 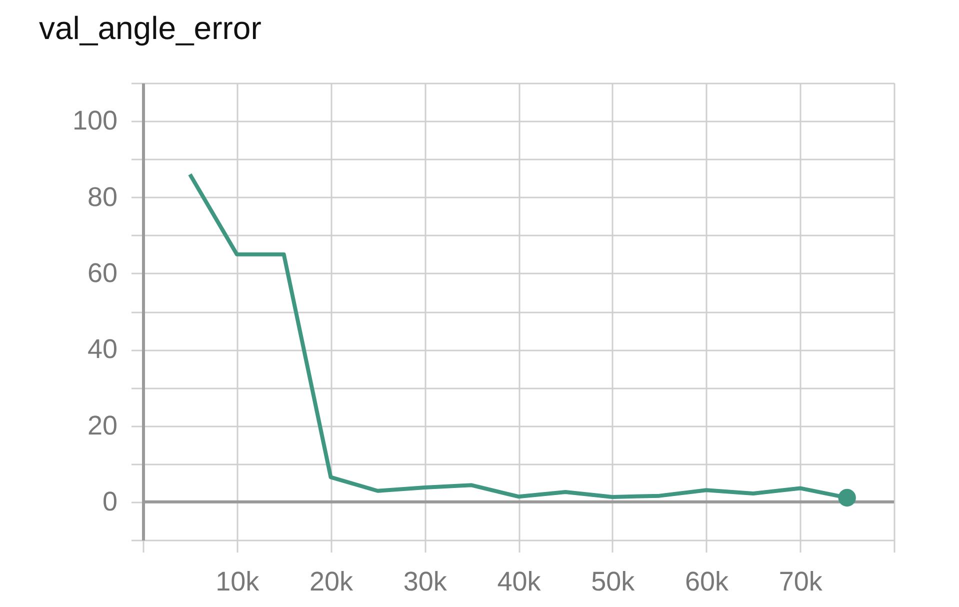 I want to click on x-tick-label: 50k, so click(x=613, y=581).